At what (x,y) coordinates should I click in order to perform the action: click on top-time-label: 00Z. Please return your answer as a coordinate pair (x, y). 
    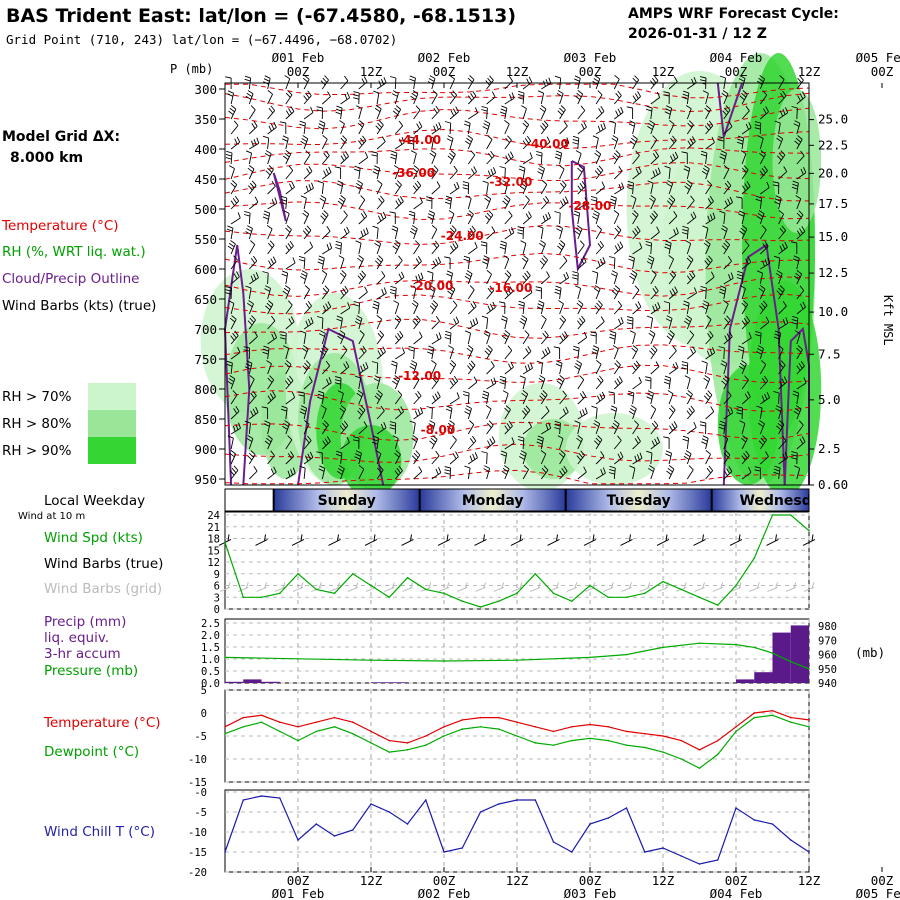
    Looking at the image, I should click on (590, 71).